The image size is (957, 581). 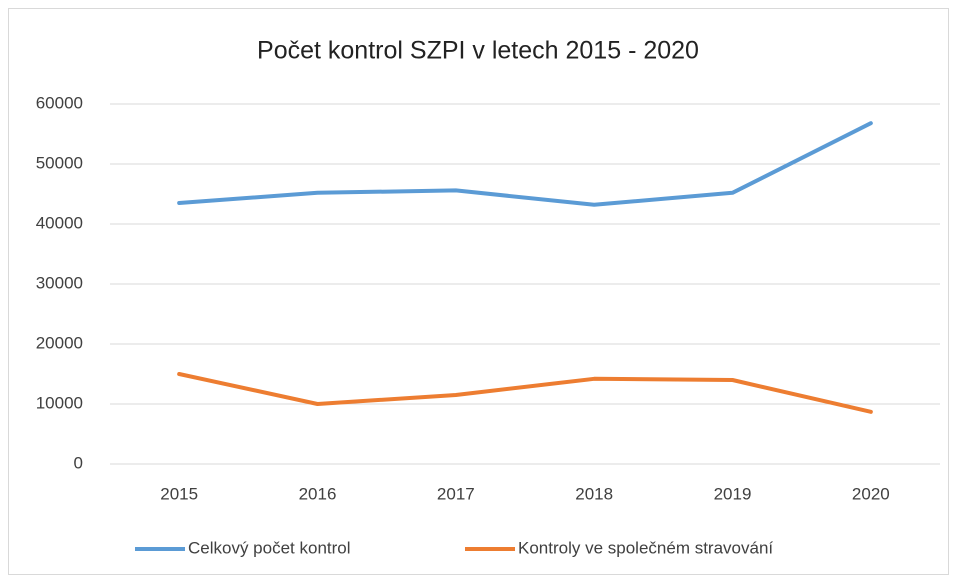 I want to click on y-tick-label: 60000, so click(x=59, y=102).